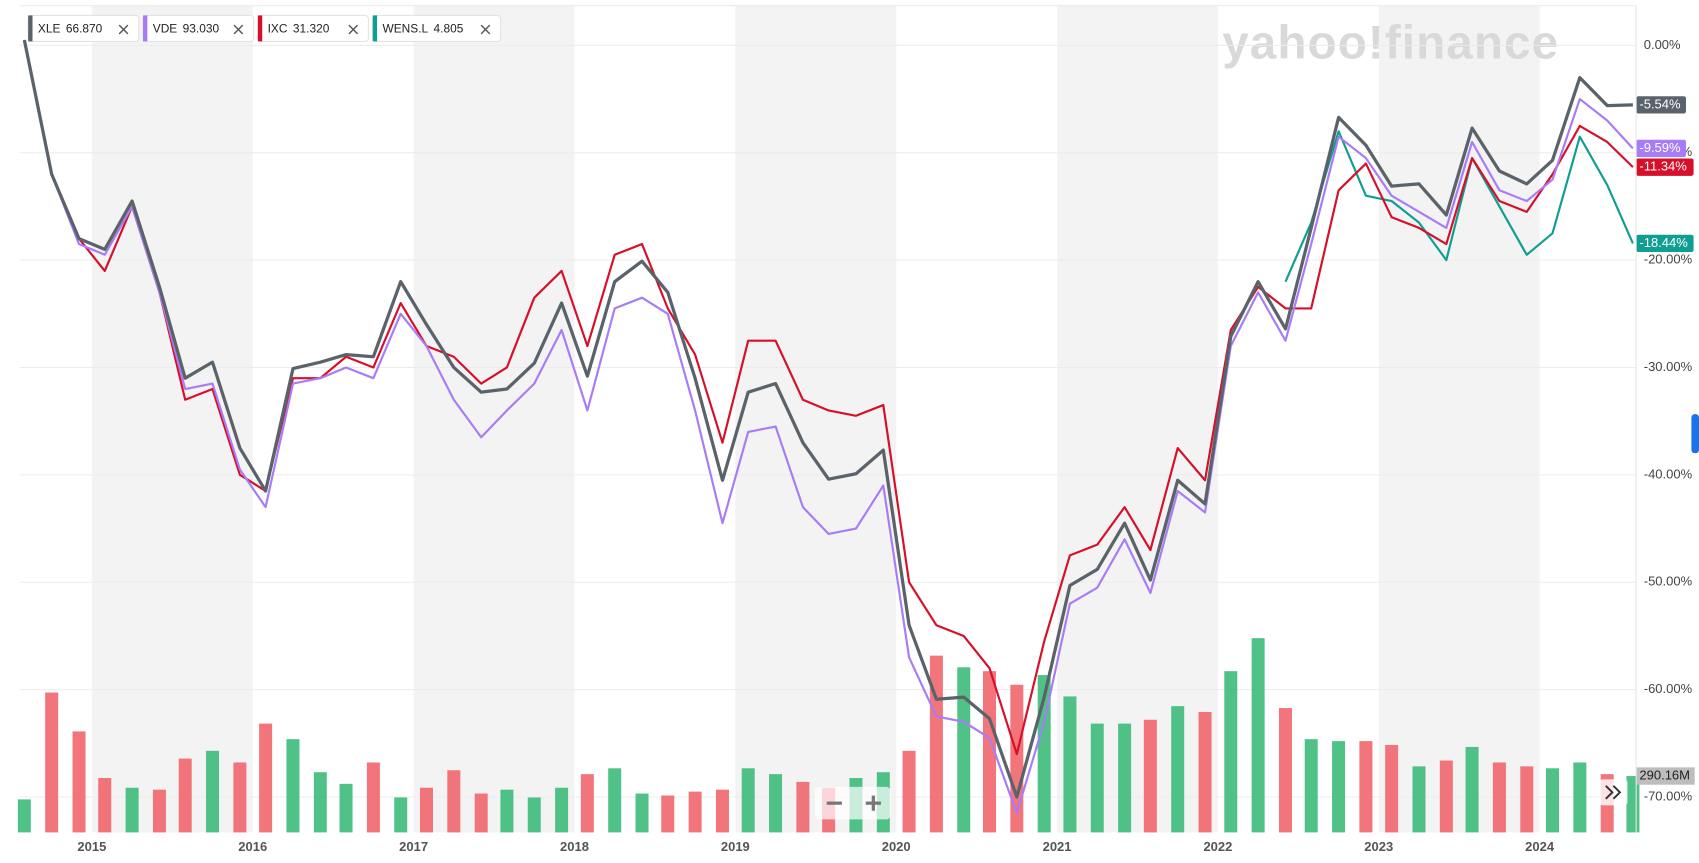 The height and width of the screenshot is (863, 1699). What do you see at coordinates (735, 846) in the screenshot?
I see `x-tick-label: 2019` at bounding box center [735, 846].